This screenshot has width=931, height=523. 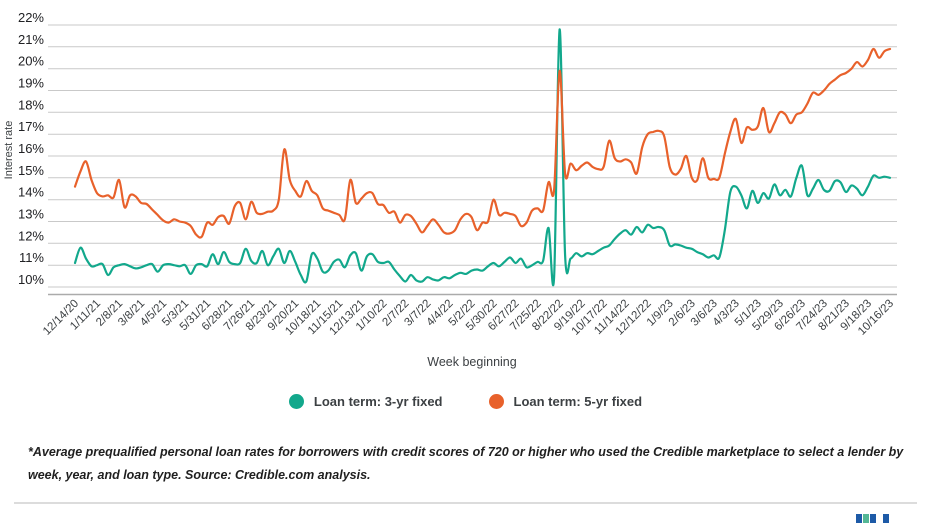 I want to click on y-tick-label: 20%, so click(x=31, y=61).